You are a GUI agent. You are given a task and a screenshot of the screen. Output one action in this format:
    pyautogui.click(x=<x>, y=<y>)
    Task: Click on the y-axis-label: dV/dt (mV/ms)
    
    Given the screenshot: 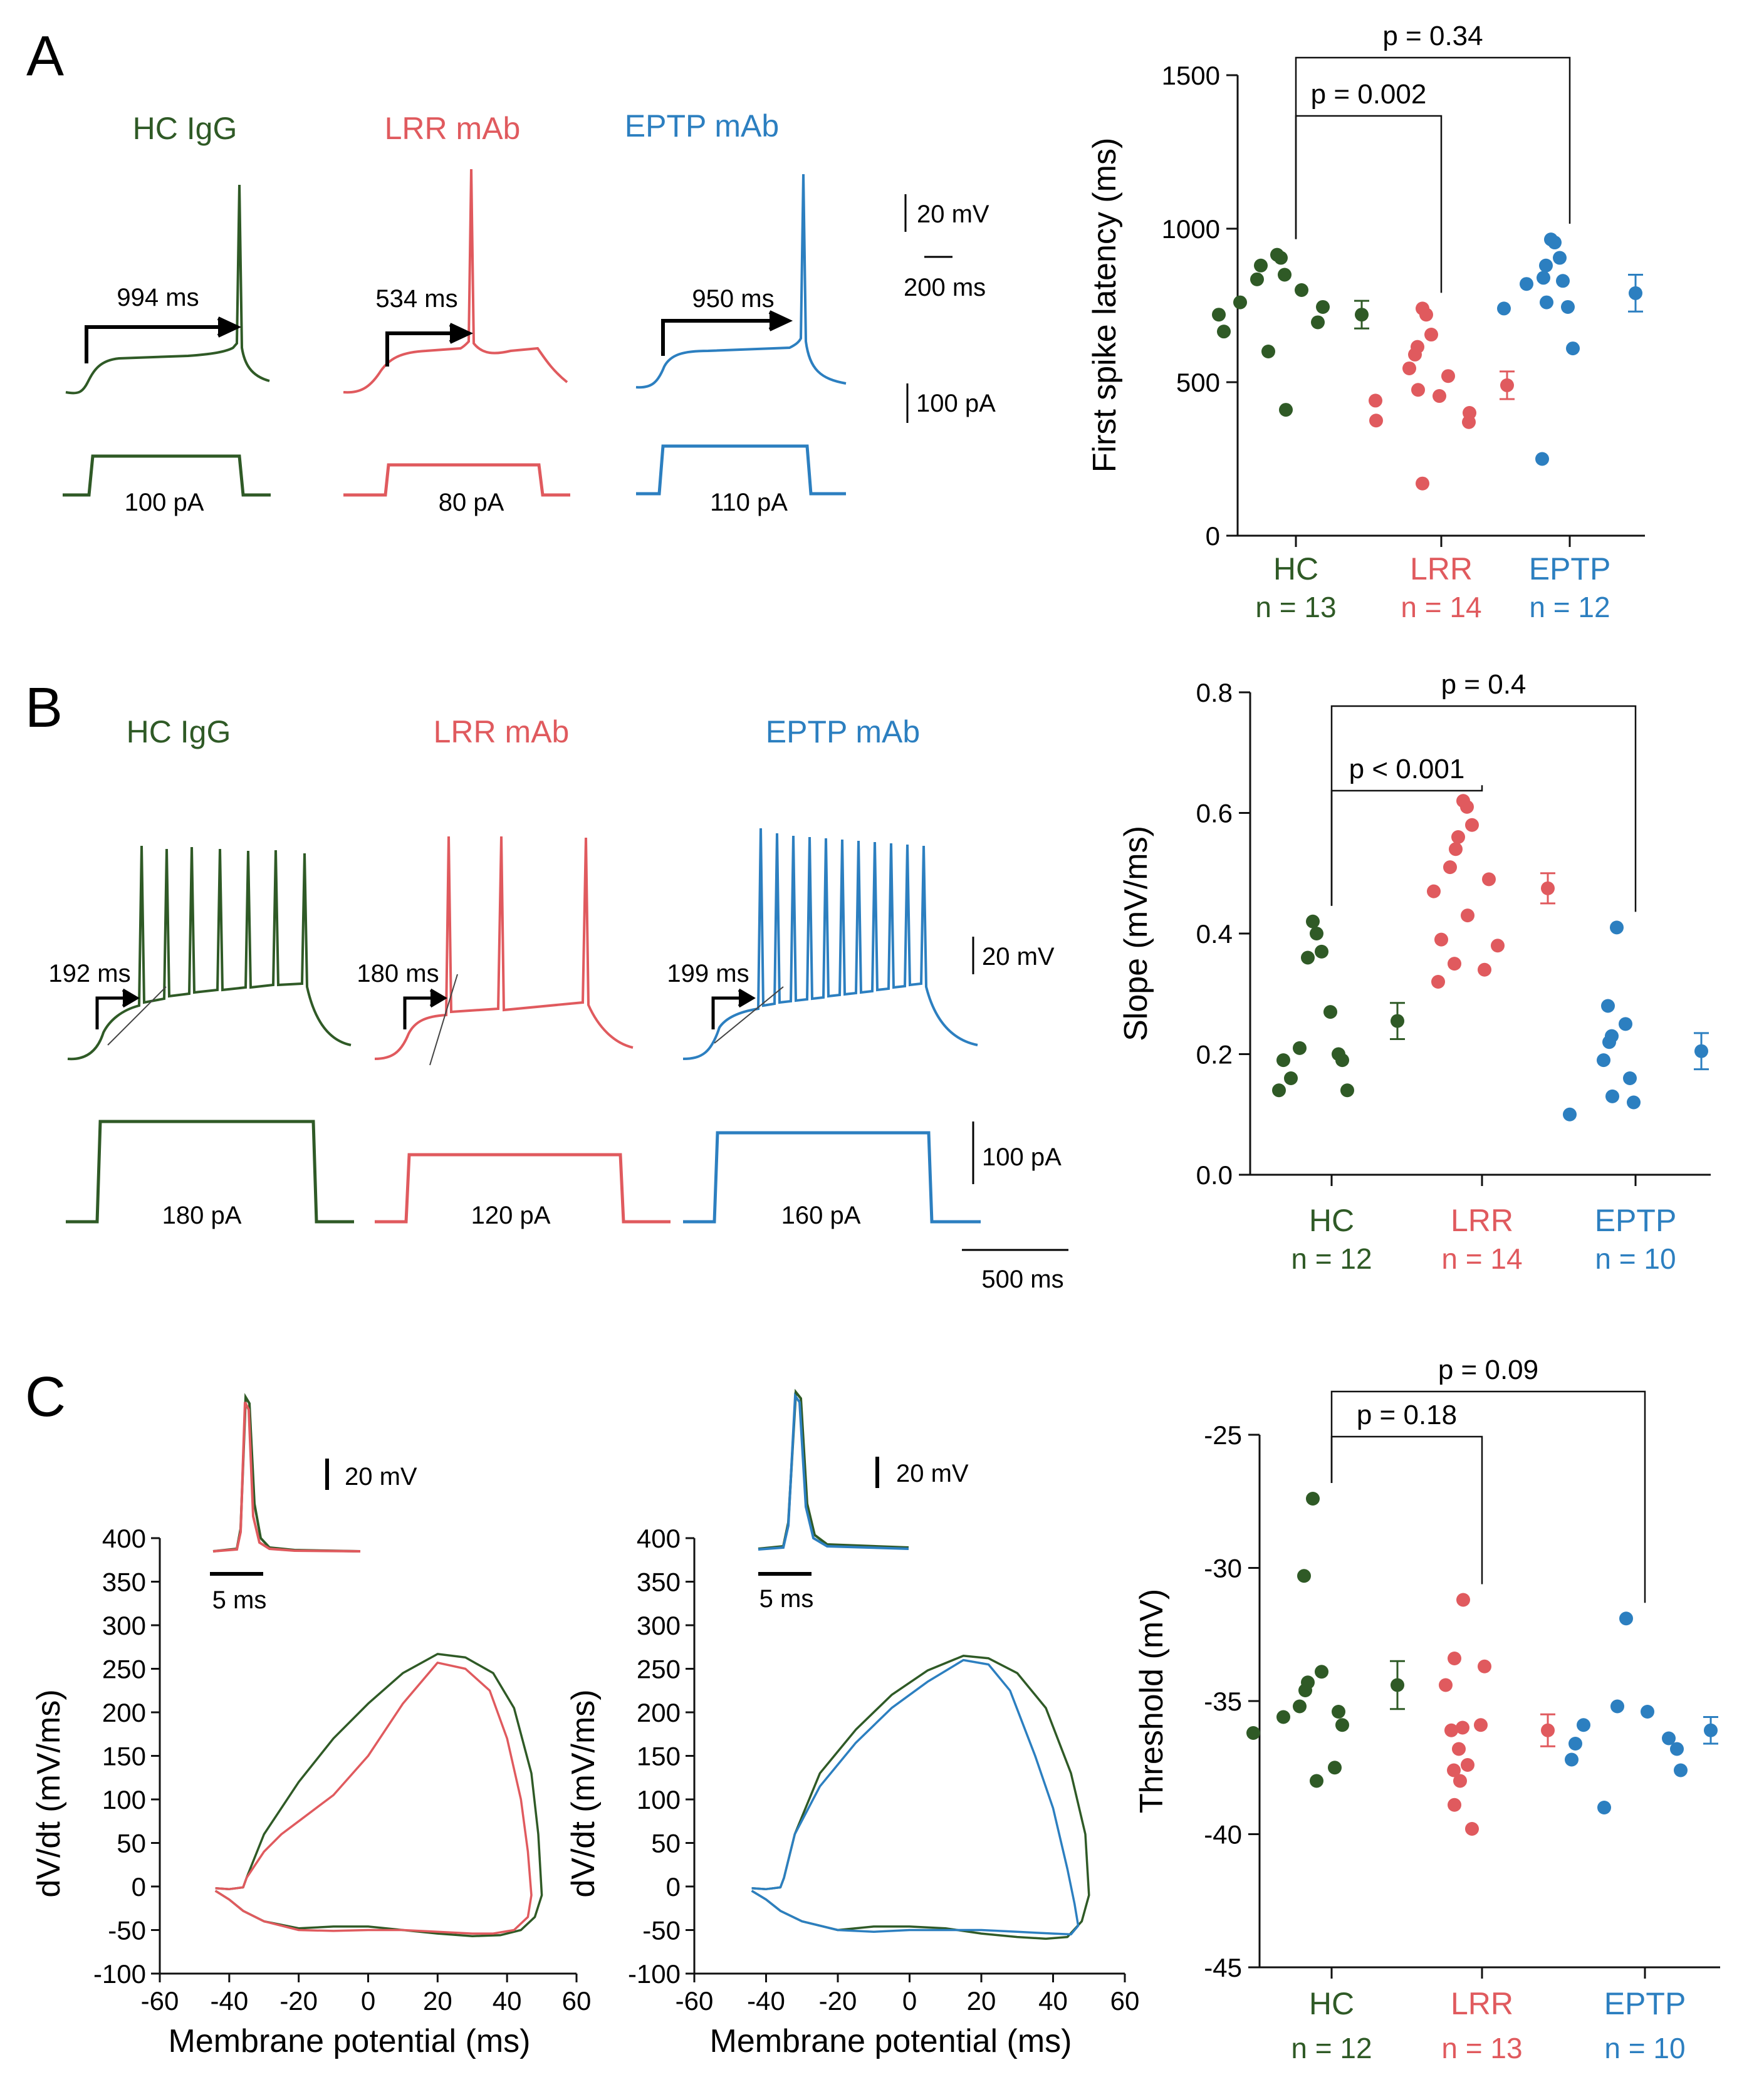 What is the action you would take?
    pyautogui.click(x=49, y=1793)
    